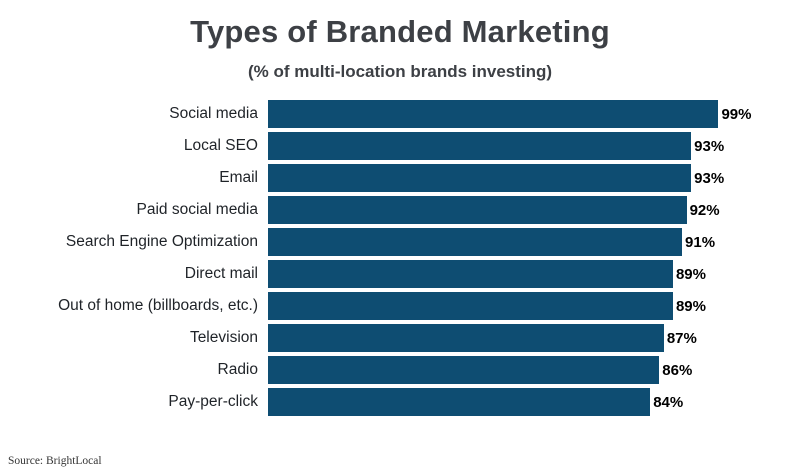  Describe the element at coordinates (736, 114) in the screenshot. I see `bar-value-label: 99%` at that location.